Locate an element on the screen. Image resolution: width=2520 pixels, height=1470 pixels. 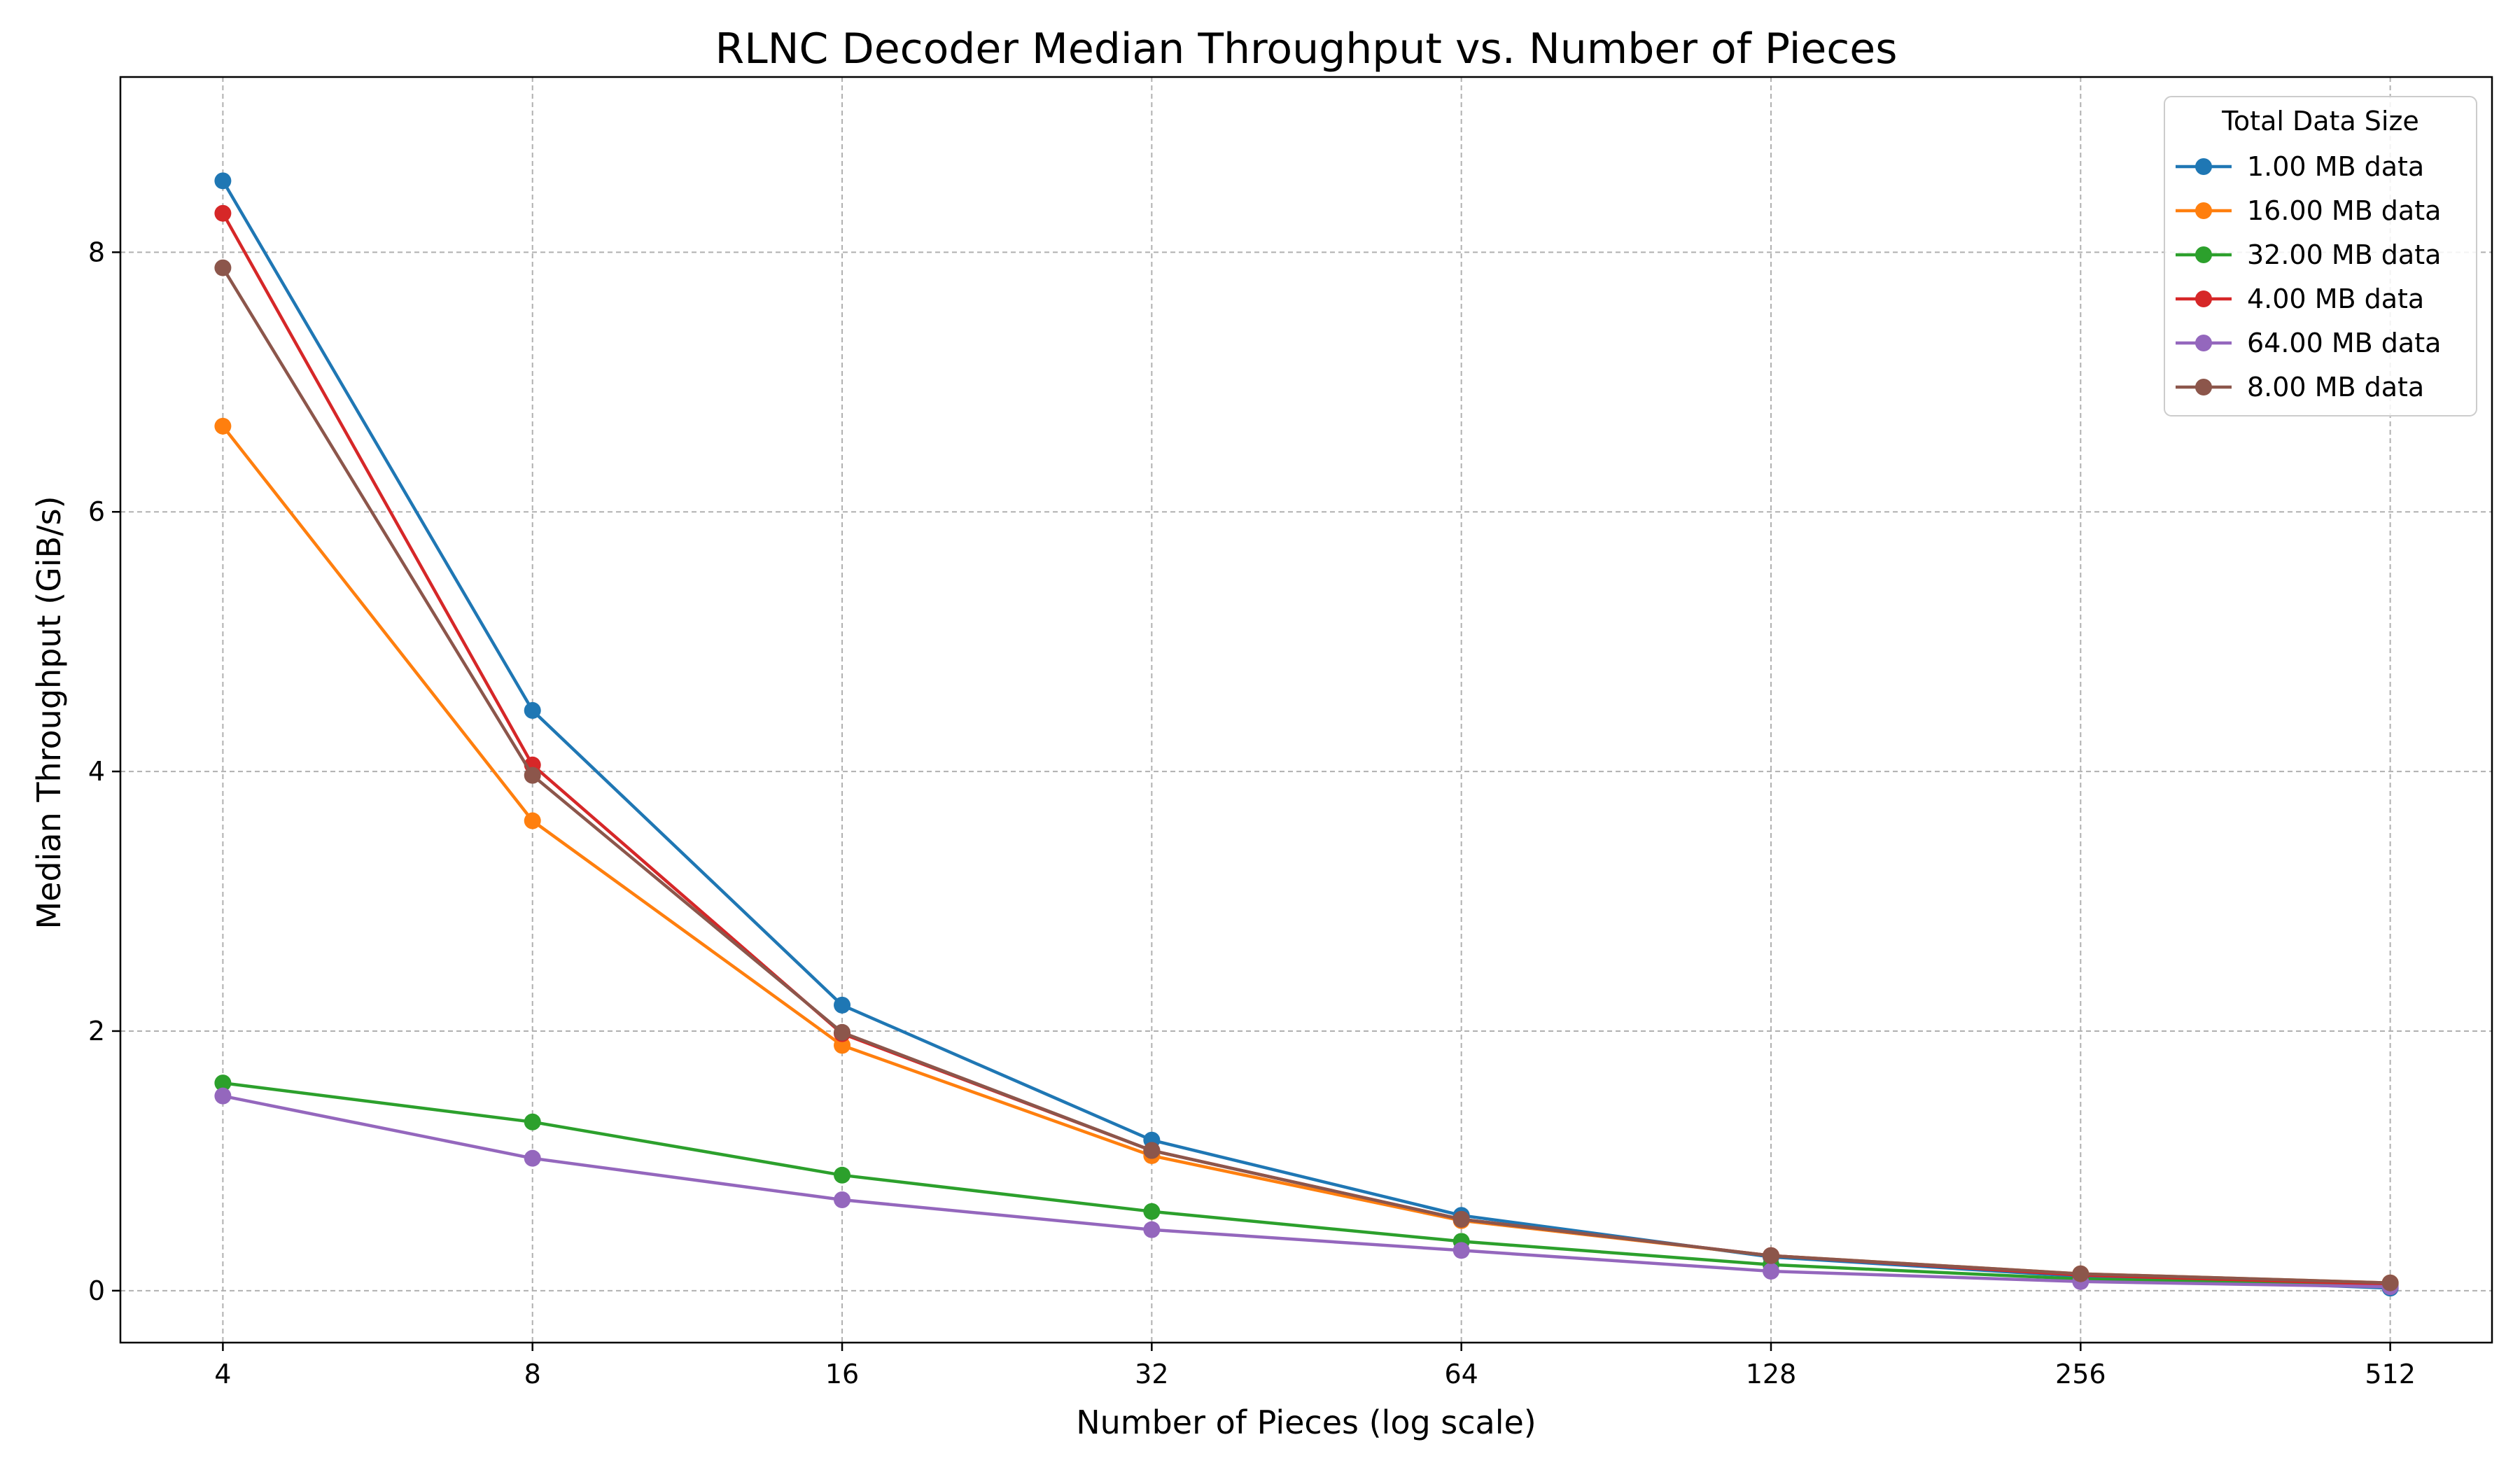
series-line-32-00-mb-data is located at coordinates (1306, 1184).